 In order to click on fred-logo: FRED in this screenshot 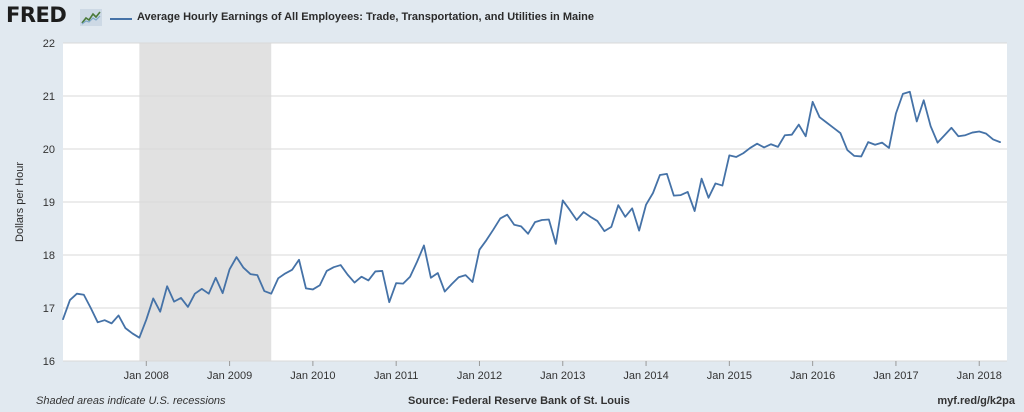, I will do `click(36, 15)`.